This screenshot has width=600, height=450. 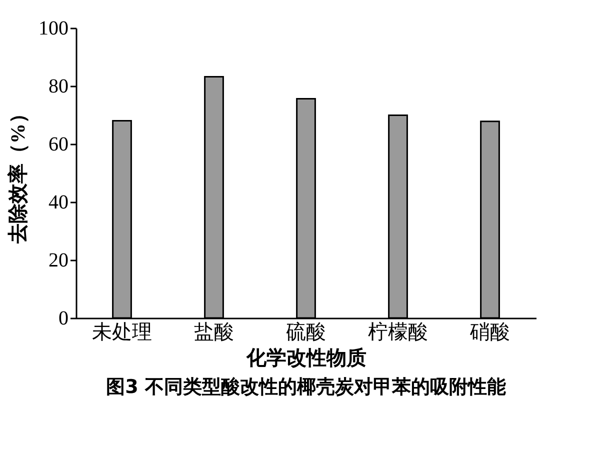 What do you see at coordinates (214, 333) in the screenshot?
I see `x-tick-label: 盐酸` at bounding box center [214, 333].